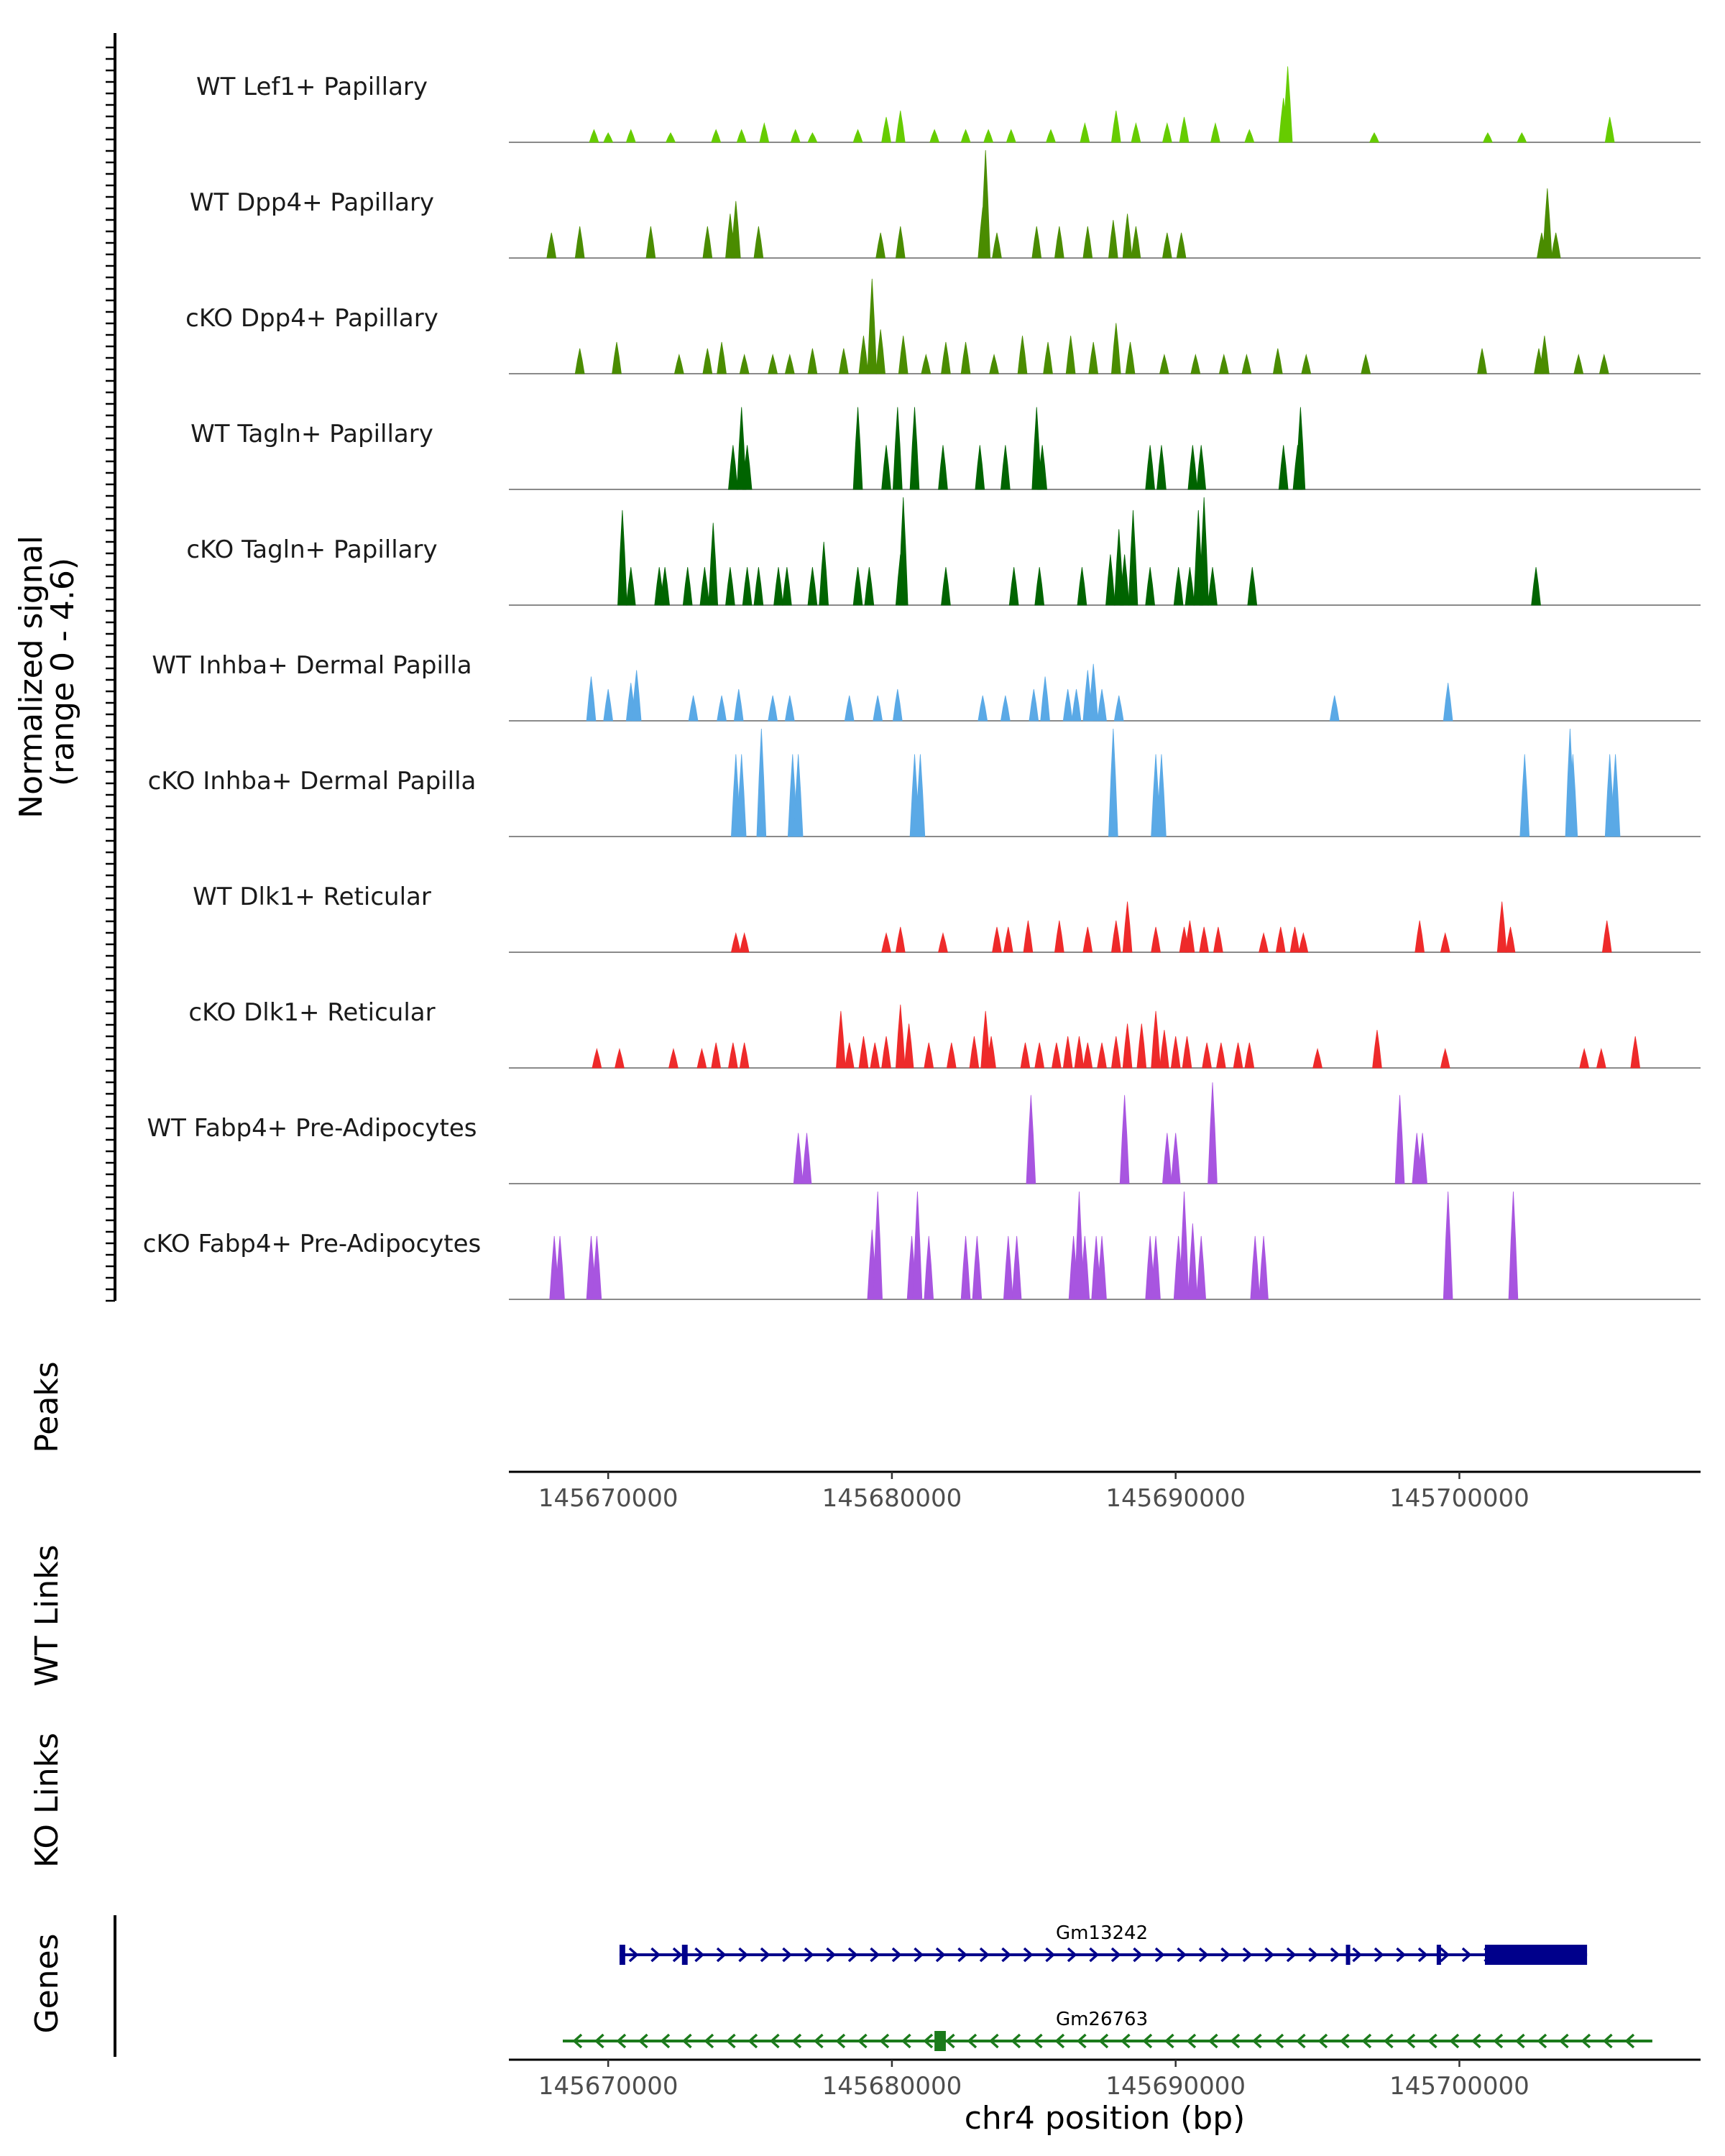 The height and width of the screenshot is (2156, 1725). What do you see at coordinates (924, 1133) in the screenshot?
I see `track-wt-fabp4-pre-adipocytes: WT Fabp4+ Pre-Adipocytes` at bounding box center [924, 1133].